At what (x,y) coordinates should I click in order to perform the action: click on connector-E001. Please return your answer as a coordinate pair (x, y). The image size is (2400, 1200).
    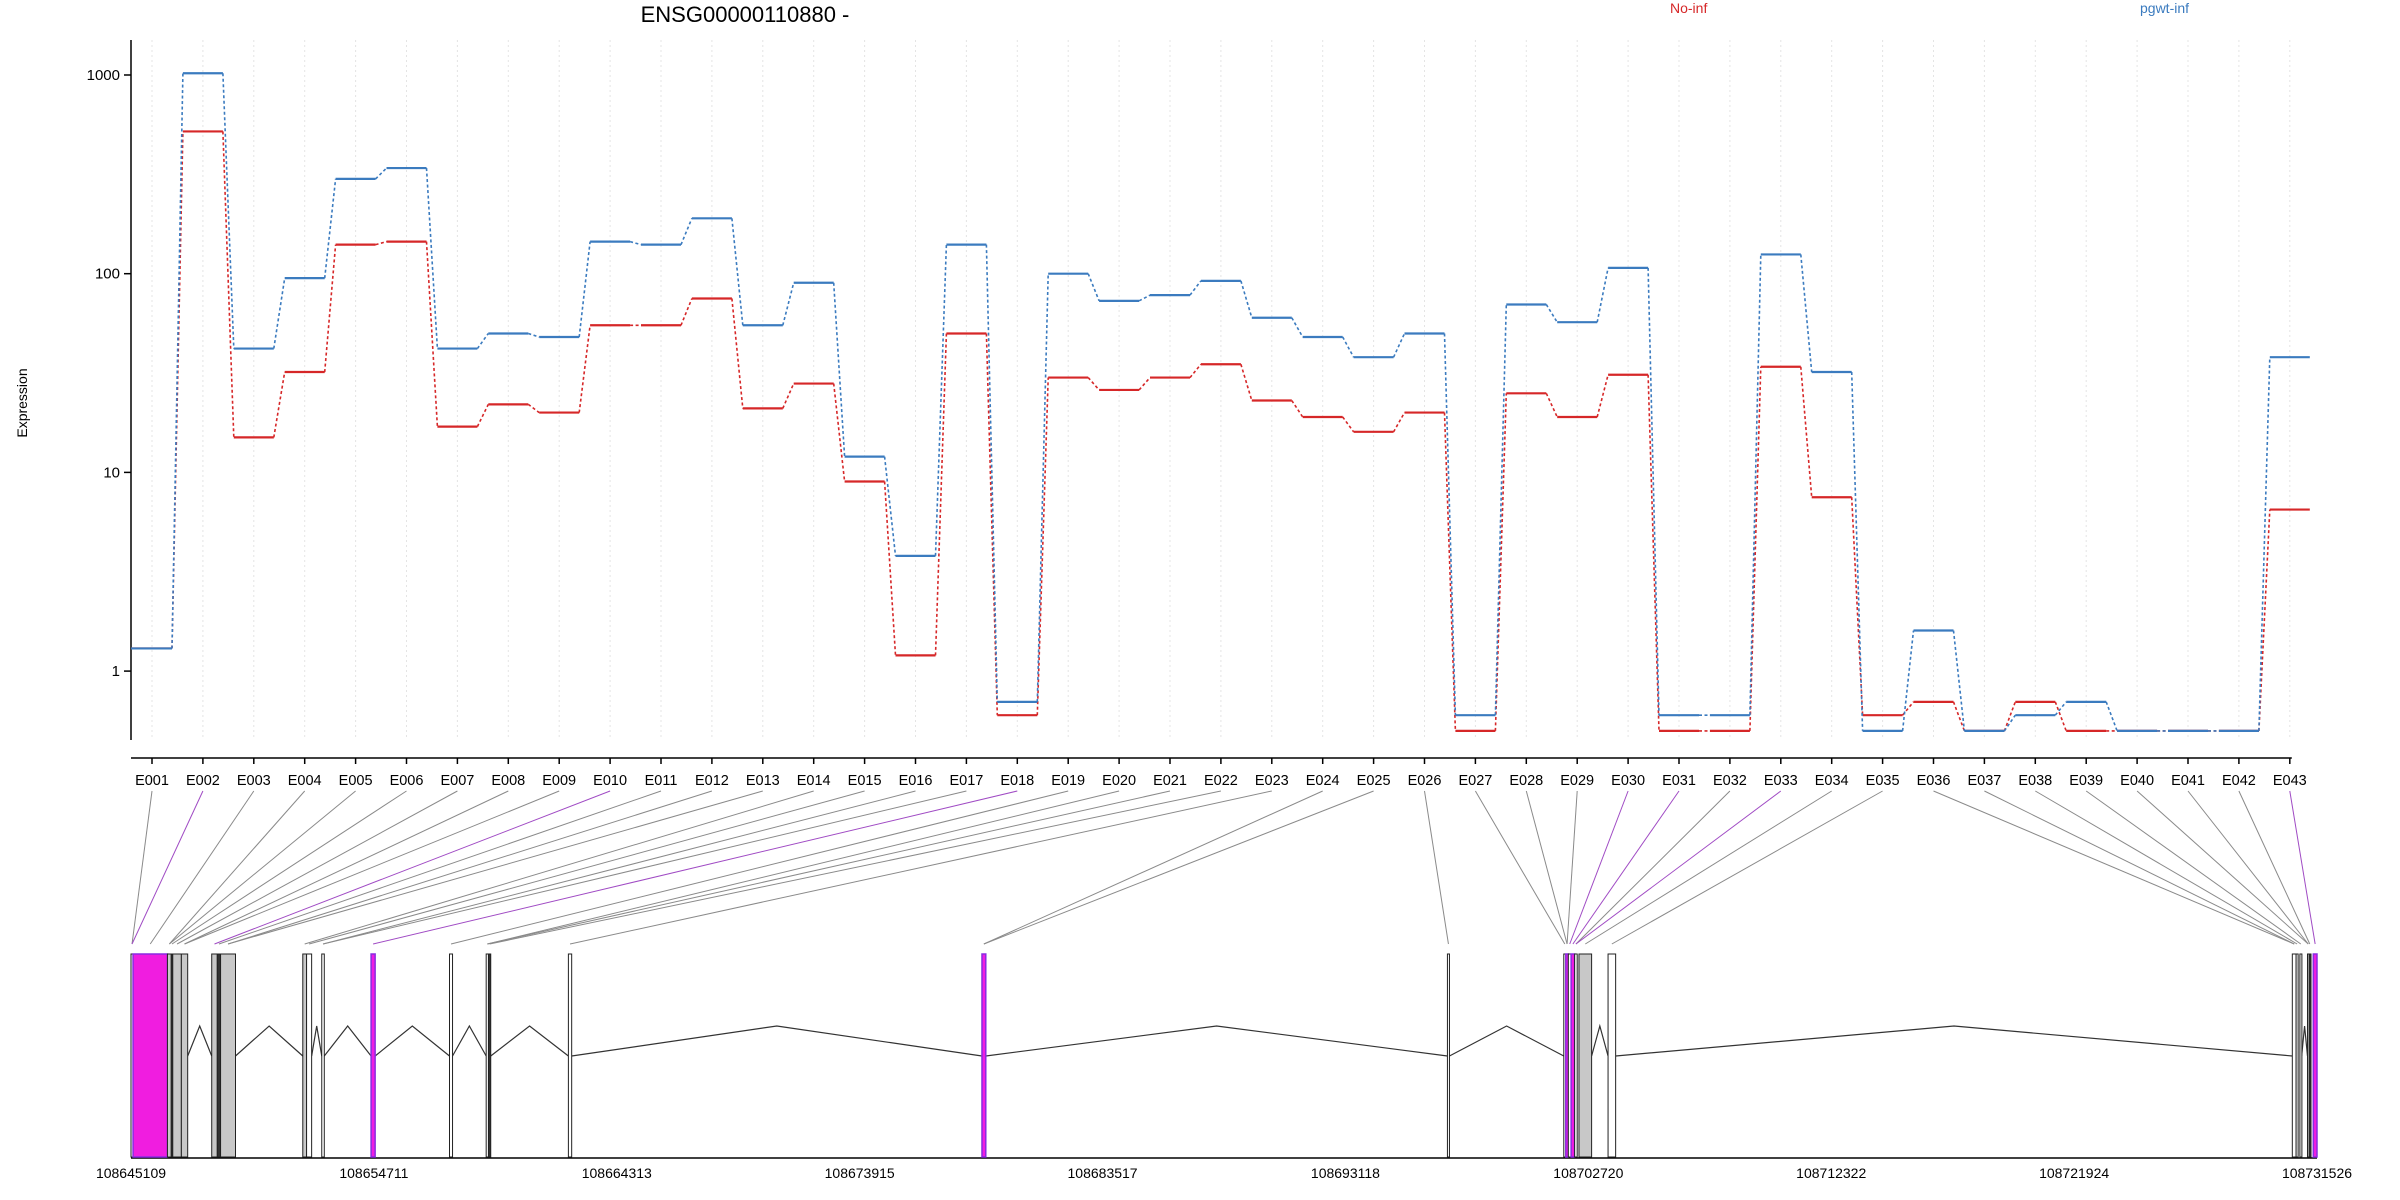
    Looking at the image, I should click on (142, 867).